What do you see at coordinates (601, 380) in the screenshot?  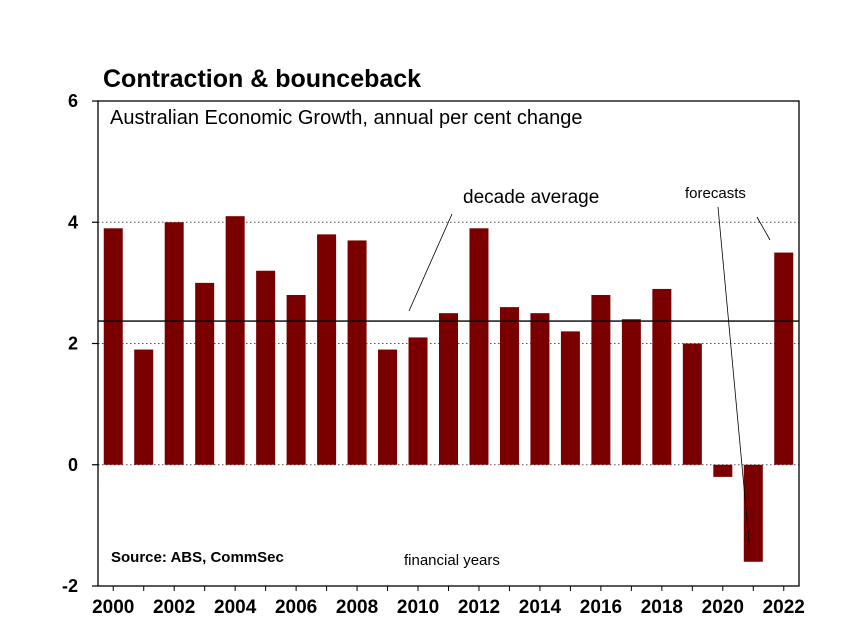 I see `bar-2016` at bounding box center [601, 380].